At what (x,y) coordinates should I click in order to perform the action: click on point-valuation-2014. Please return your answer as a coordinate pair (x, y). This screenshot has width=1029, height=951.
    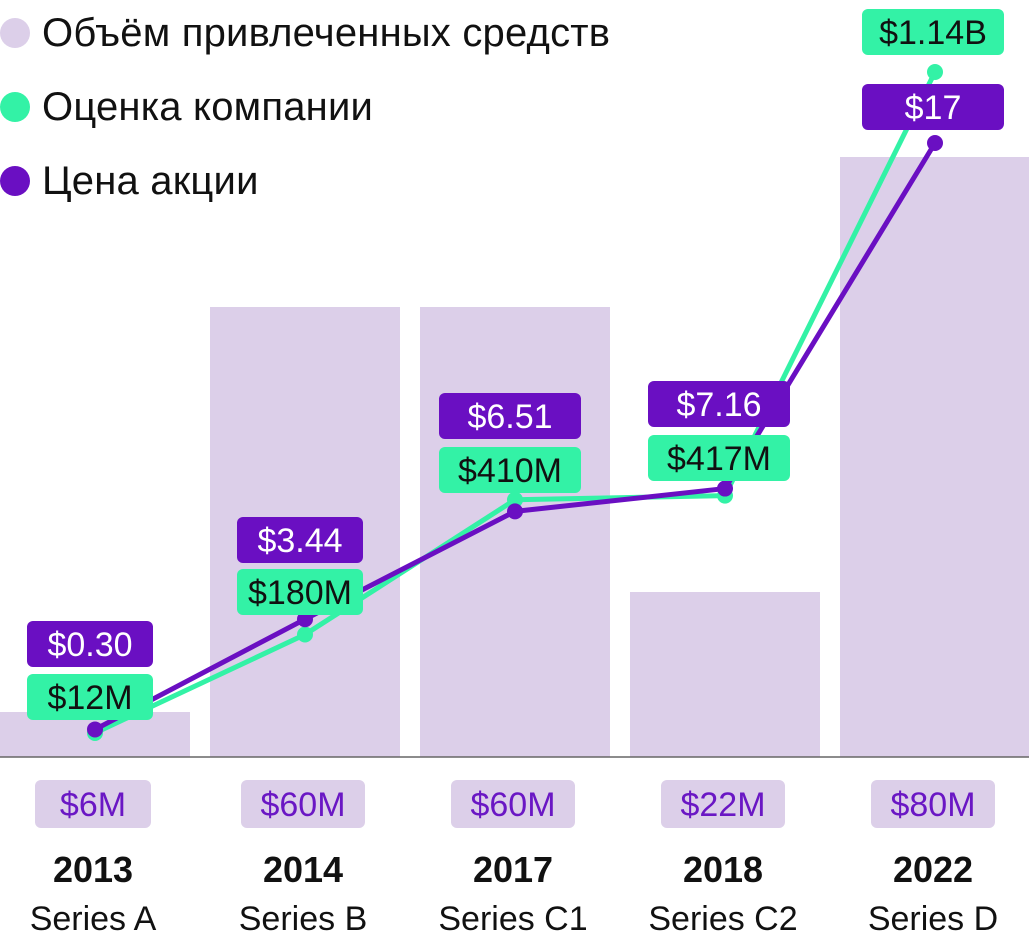
    Looking at the image, I should click on (305, 634).